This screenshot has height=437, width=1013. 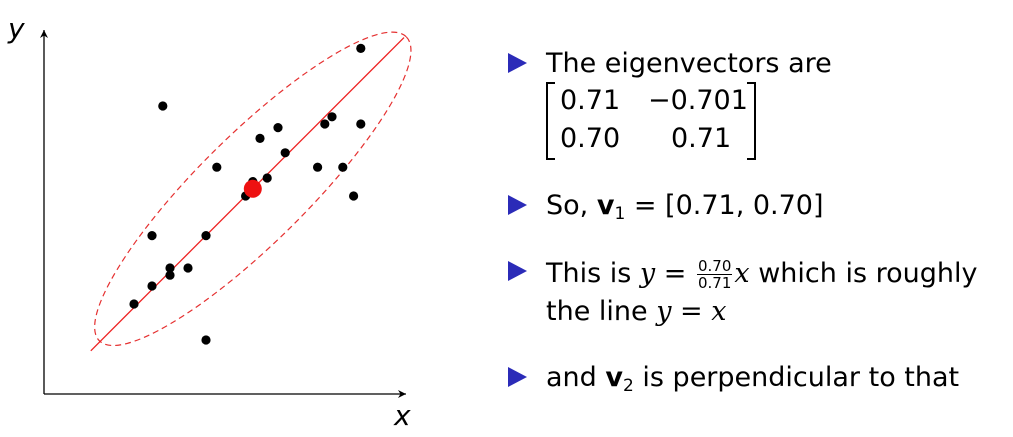 What do you see at coordinates (614, 377) in the screenshot?
I see `vector-v2: v` at bounding box center [614, 377].